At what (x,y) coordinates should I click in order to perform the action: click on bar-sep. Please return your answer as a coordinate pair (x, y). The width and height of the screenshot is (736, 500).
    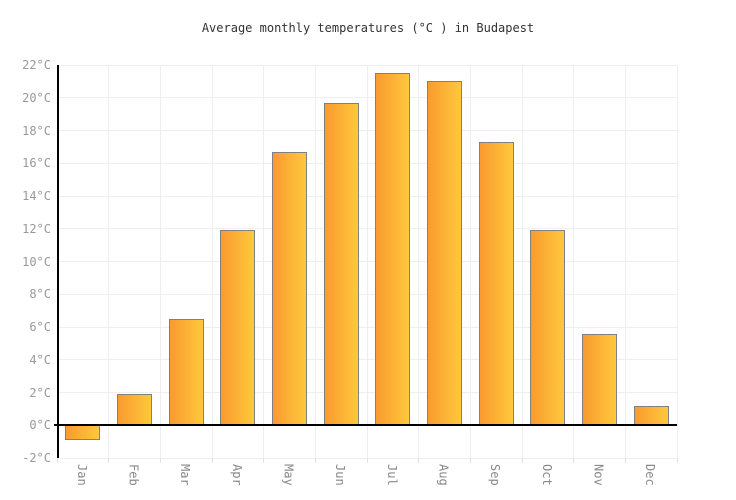
    Looking at the image, I should click on (496, 283).